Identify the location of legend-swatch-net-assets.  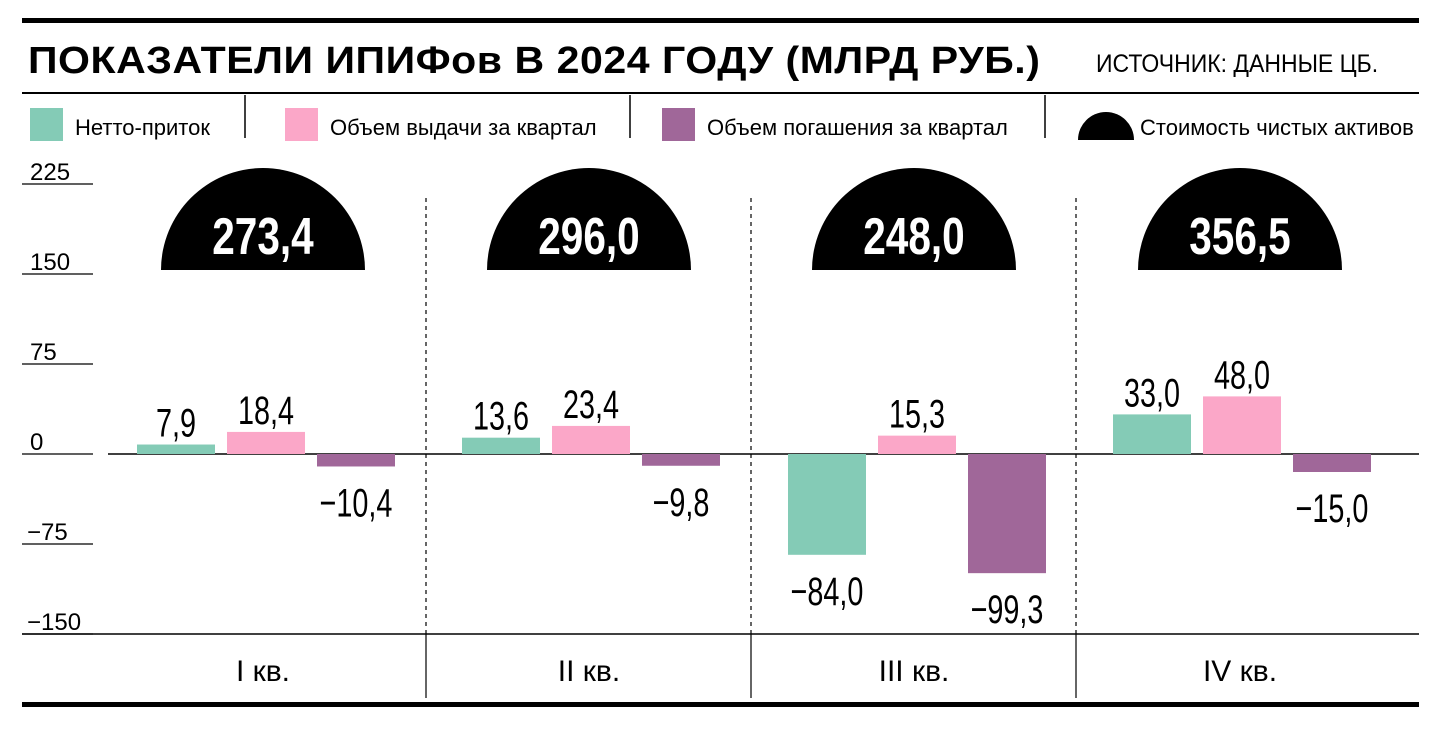
(1106, 126).